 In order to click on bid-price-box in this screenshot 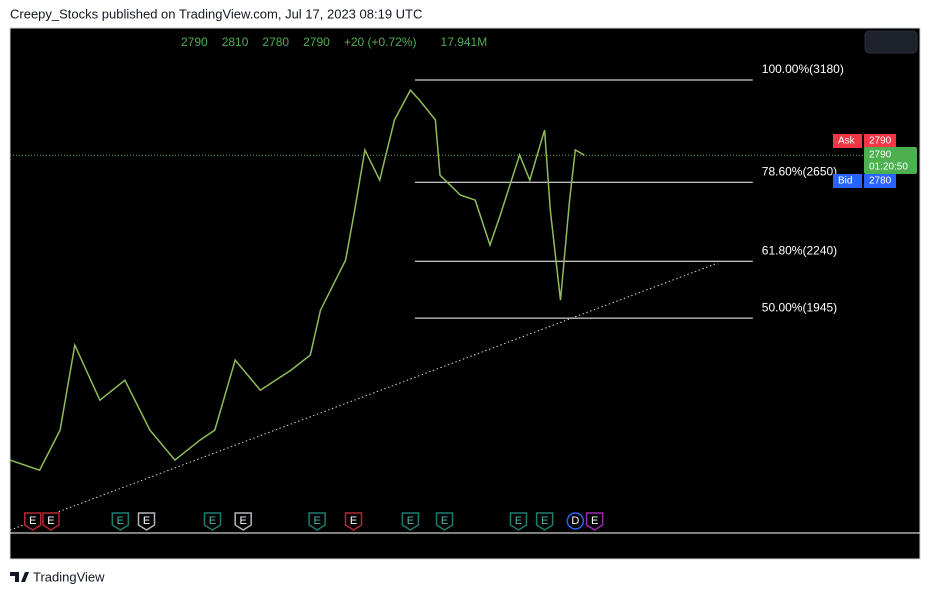, I will do `click(880, 181)`.